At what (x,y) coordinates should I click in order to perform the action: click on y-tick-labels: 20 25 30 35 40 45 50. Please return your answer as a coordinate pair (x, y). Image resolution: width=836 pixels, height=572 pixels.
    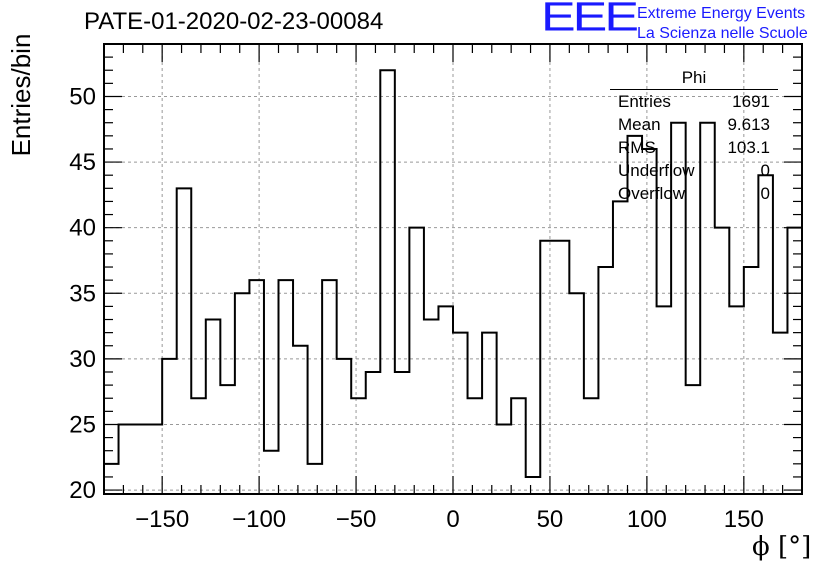
    Looking at the image, I should click on (82, 293).